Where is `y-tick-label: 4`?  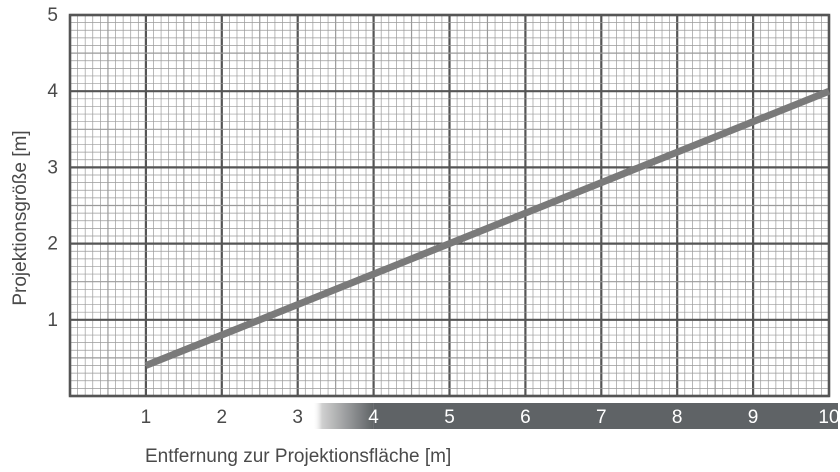 y-tick-label: 4 is located at coordinates (52, 91).